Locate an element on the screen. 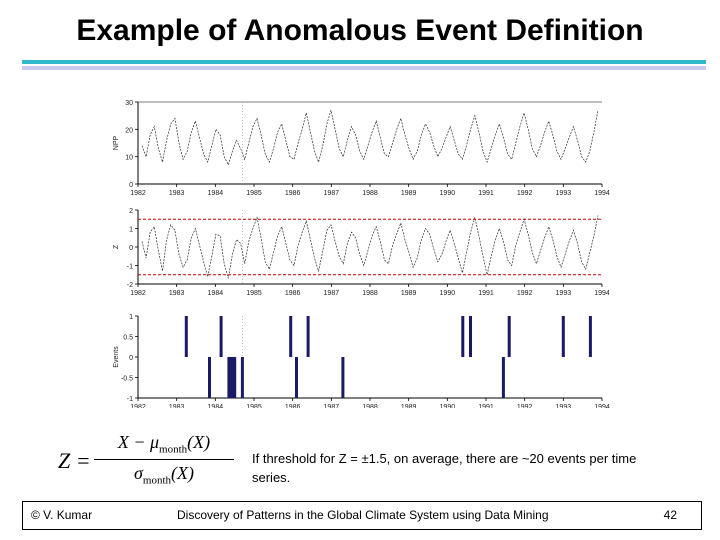  formula-num-tail: (X) is located at coordinates (199, 442).